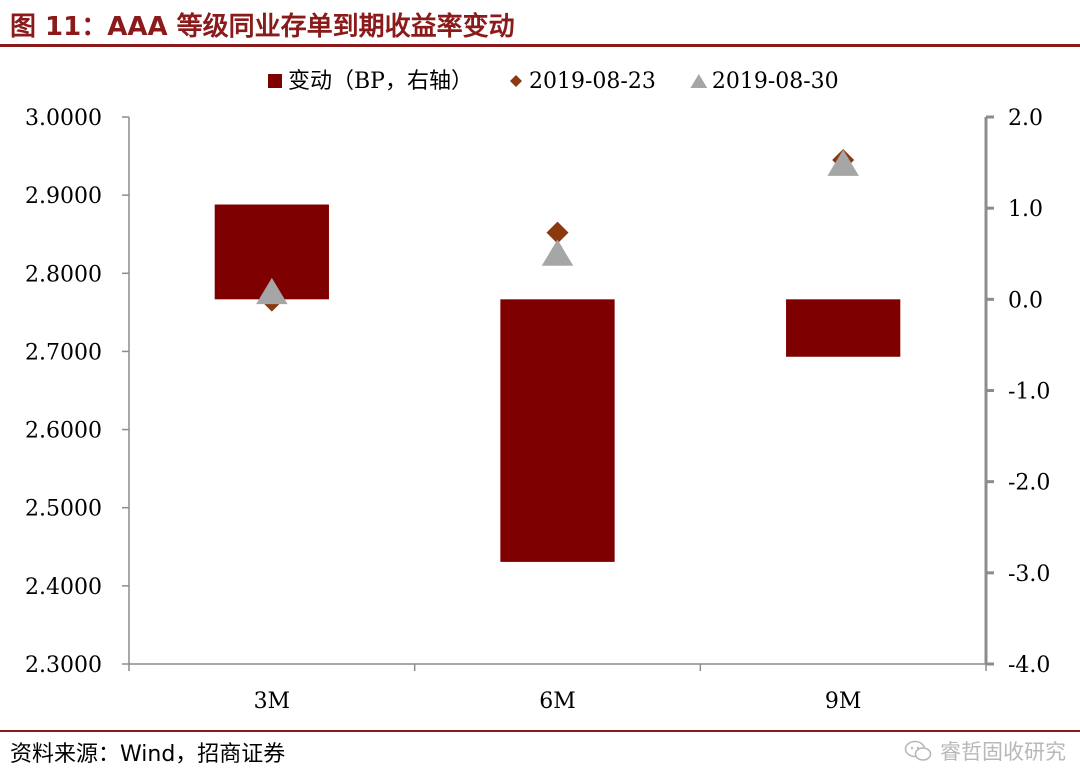 Image resolution: width=1080 pixels, height=776 pixels. I want to click on left-tick-label: 2.4000, so click(63, 587).